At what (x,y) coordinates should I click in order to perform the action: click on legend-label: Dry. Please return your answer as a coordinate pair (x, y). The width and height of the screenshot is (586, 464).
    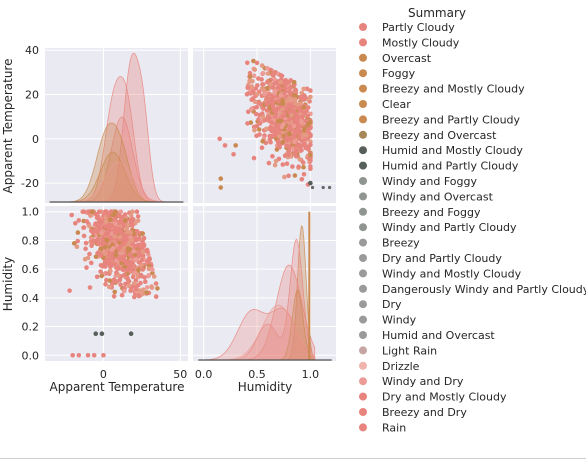
    Looking at the image, I should click on (392, 304).